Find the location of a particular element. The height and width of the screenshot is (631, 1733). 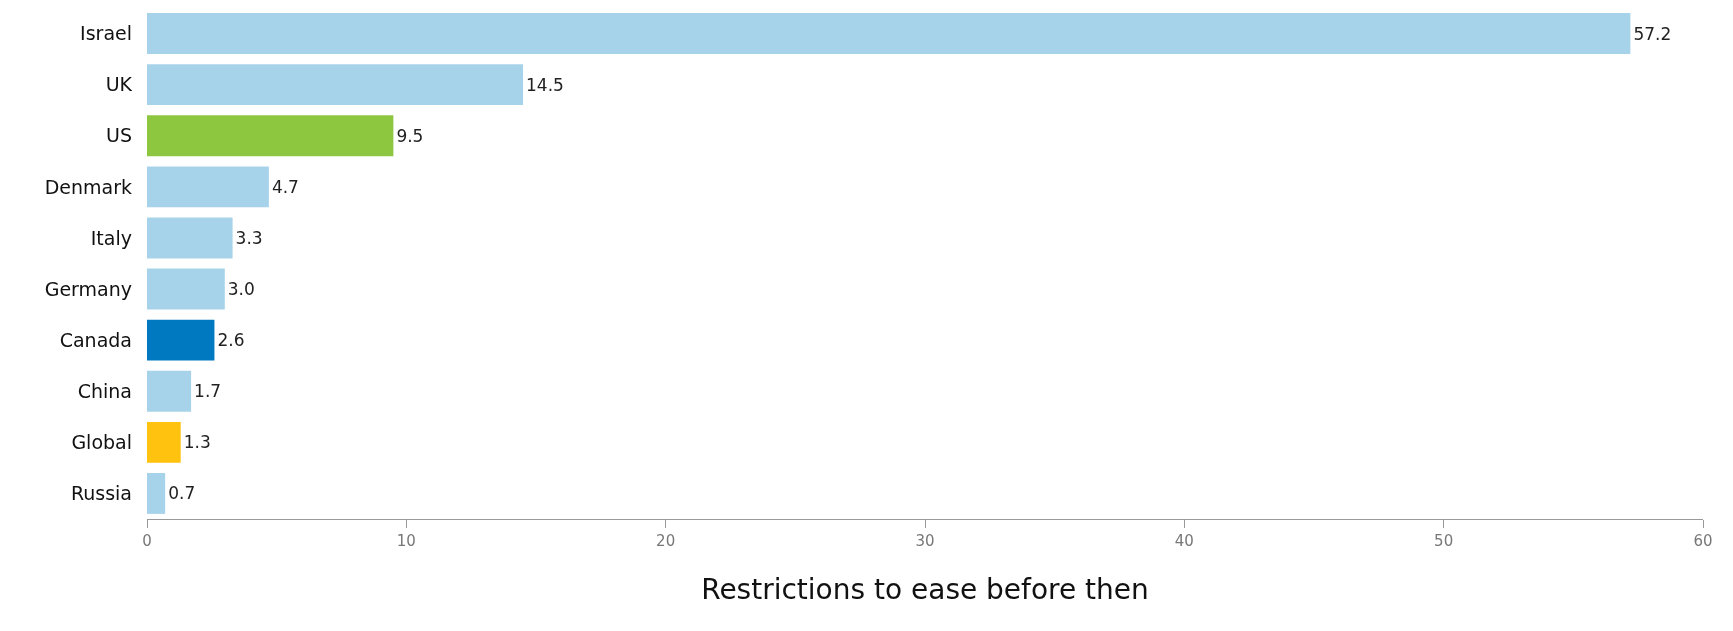

x-tick-label: 60 is located at coordinates (1703, 541).